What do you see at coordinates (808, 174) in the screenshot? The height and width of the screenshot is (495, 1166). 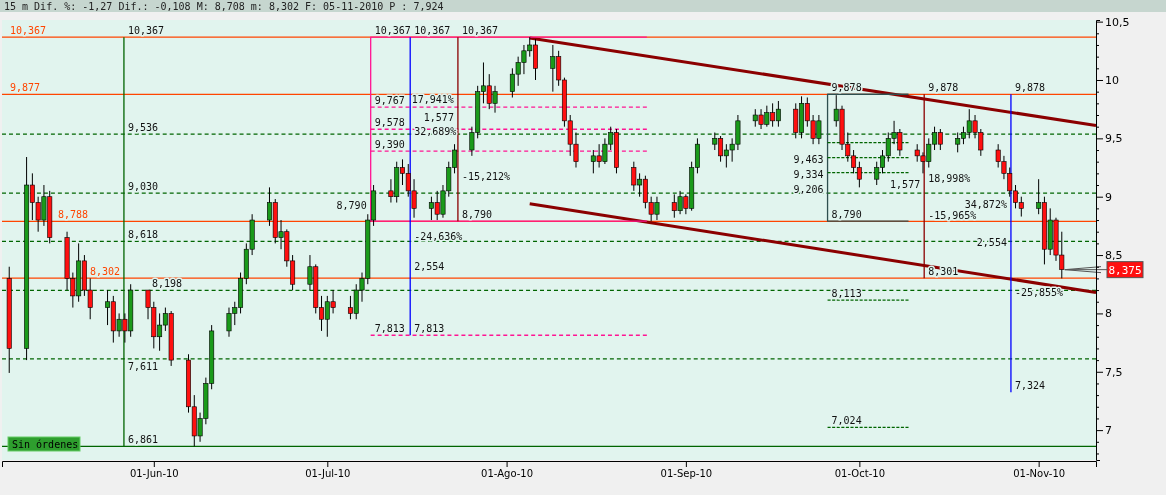 I see `annotation: 9,334` at bounding box center [808, 174].